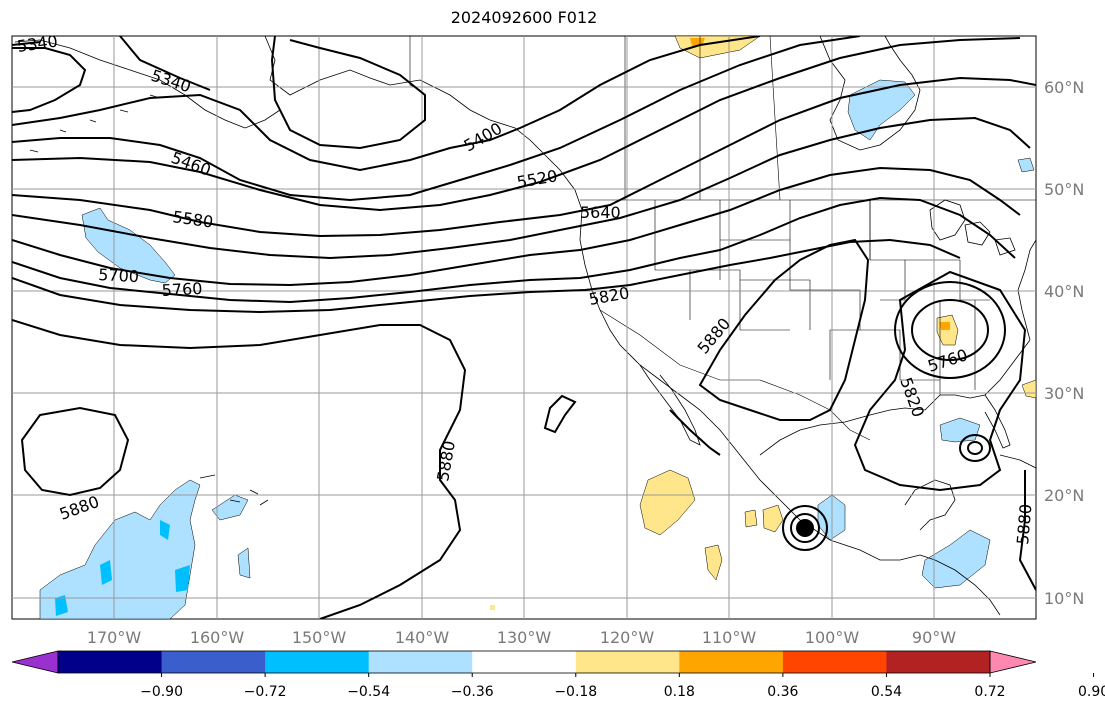 This screenshot has width=1105, height=712. I want to click on colorbar-extend-right, so click(1013, 662).